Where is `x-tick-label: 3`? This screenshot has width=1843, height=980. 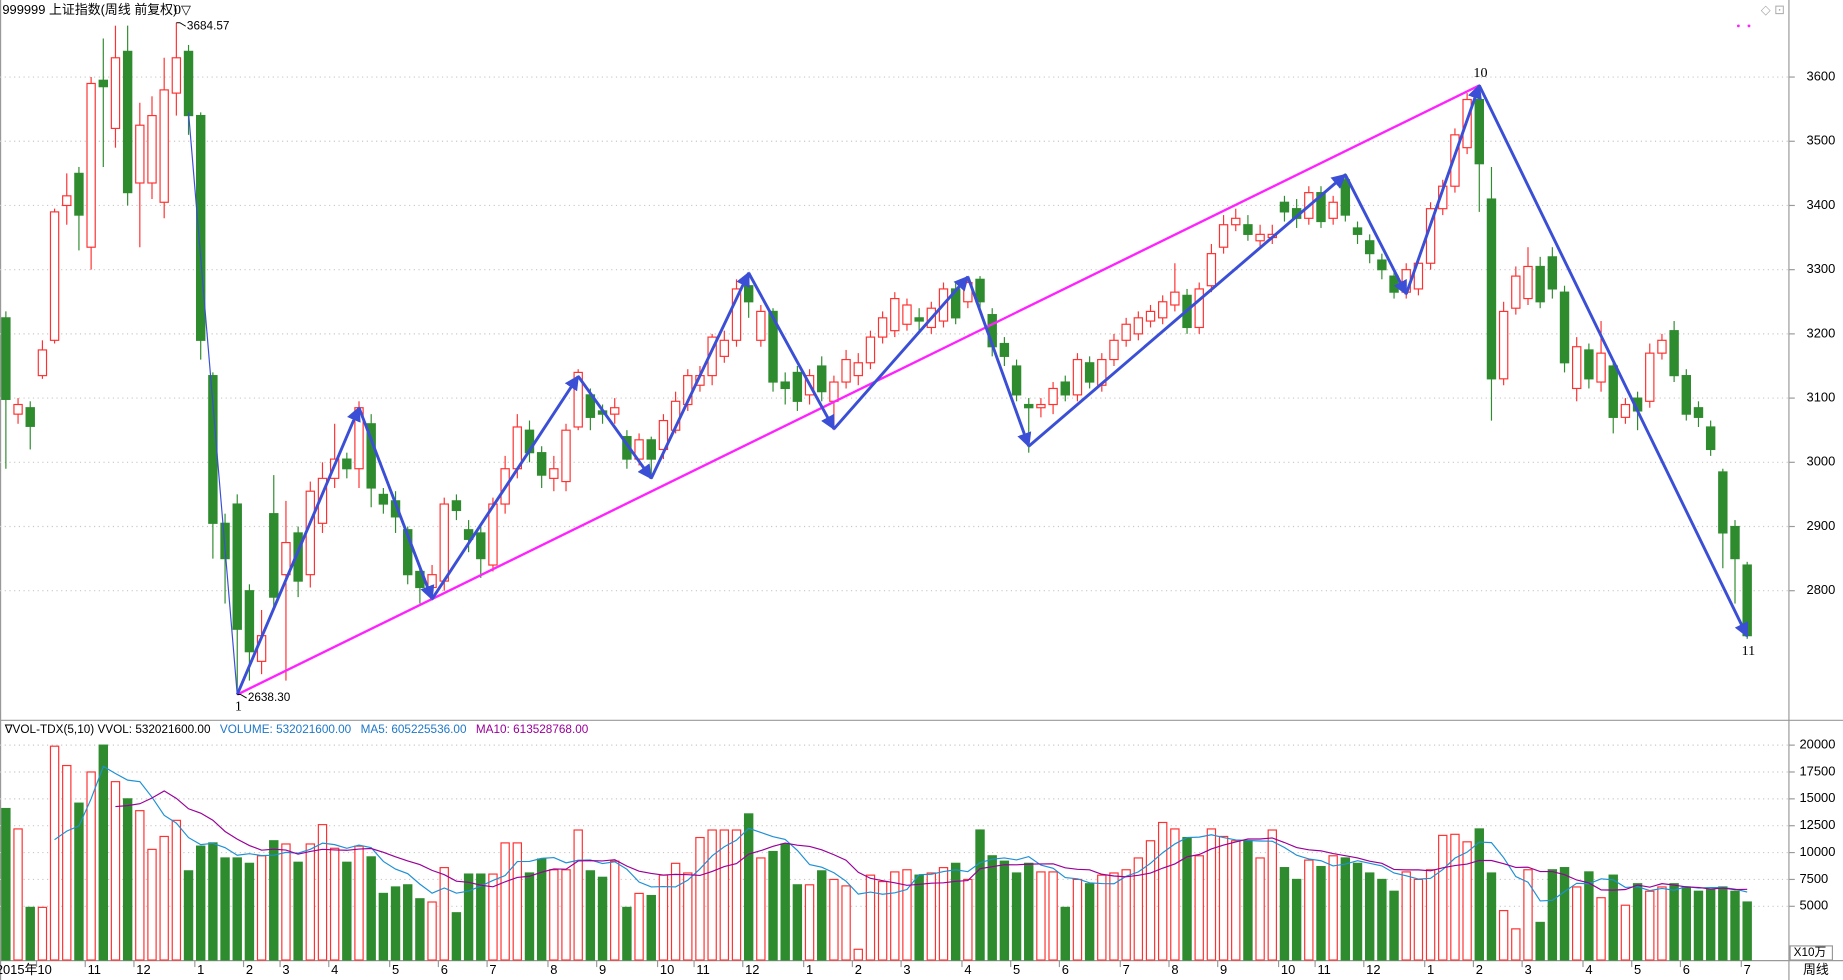
x-tick-label: 3 is located at coordinates (1527, 969).